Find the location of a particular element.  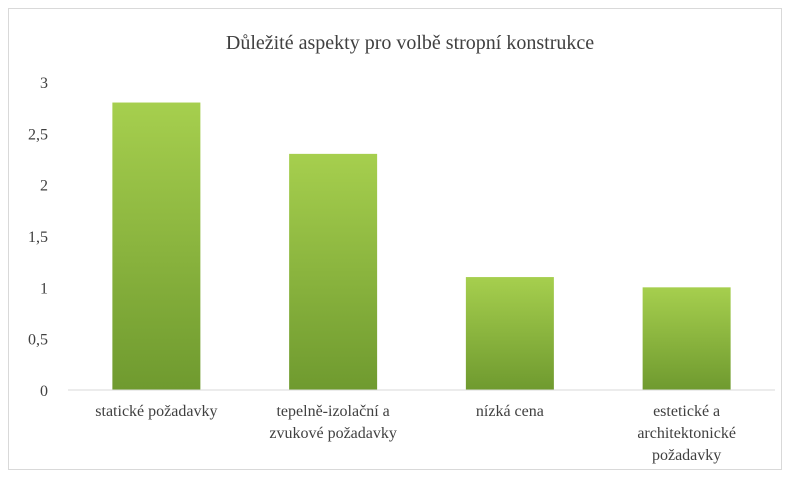

y-tick-label: 2 is located at coordinates (44, 186).